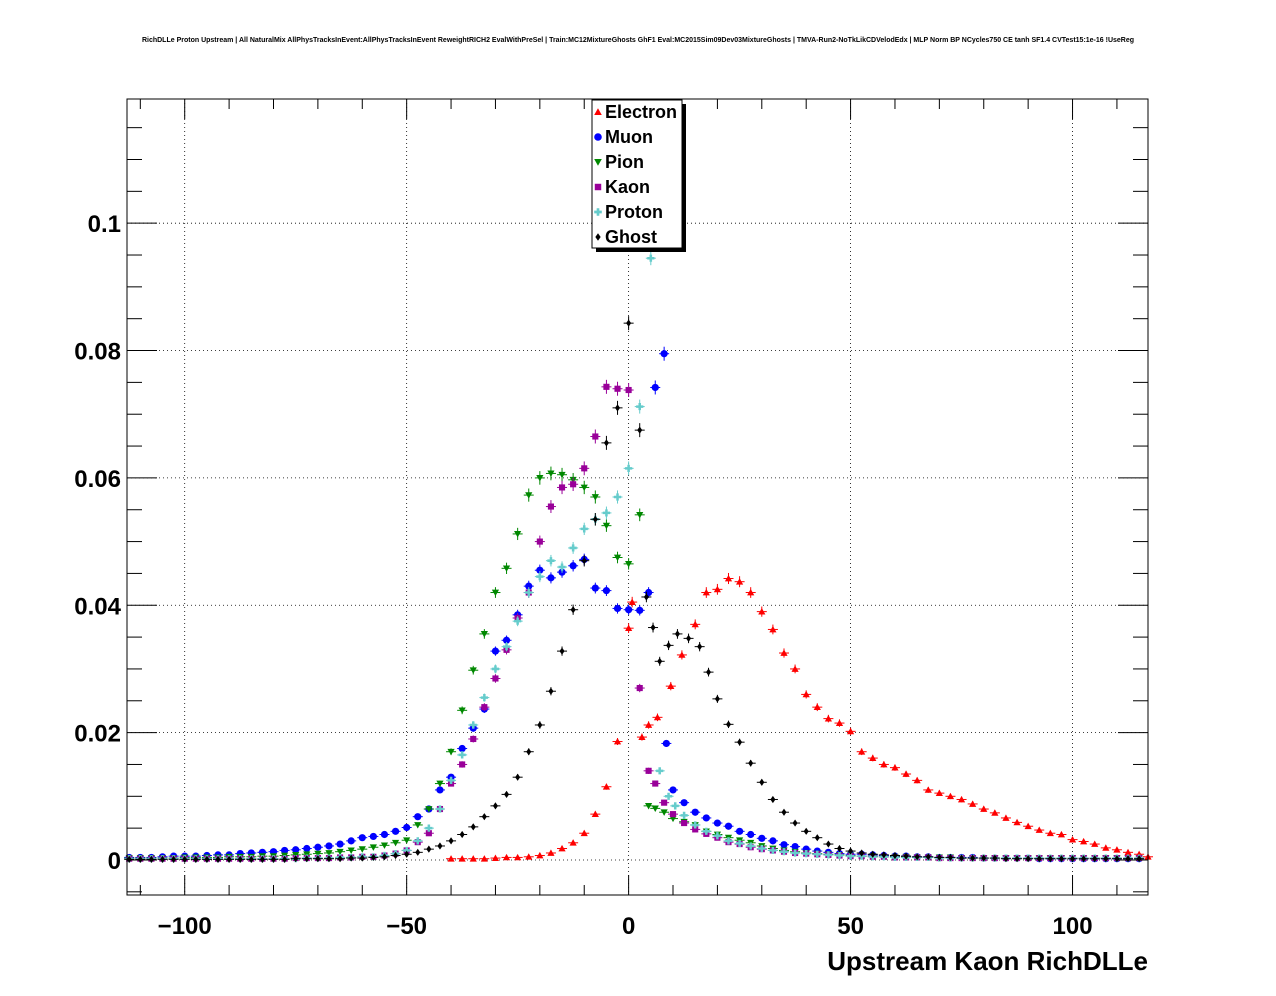 The width and height of the screenshot is (1276, 996). I want to click on legend-marker-muon, so click(598, 137).